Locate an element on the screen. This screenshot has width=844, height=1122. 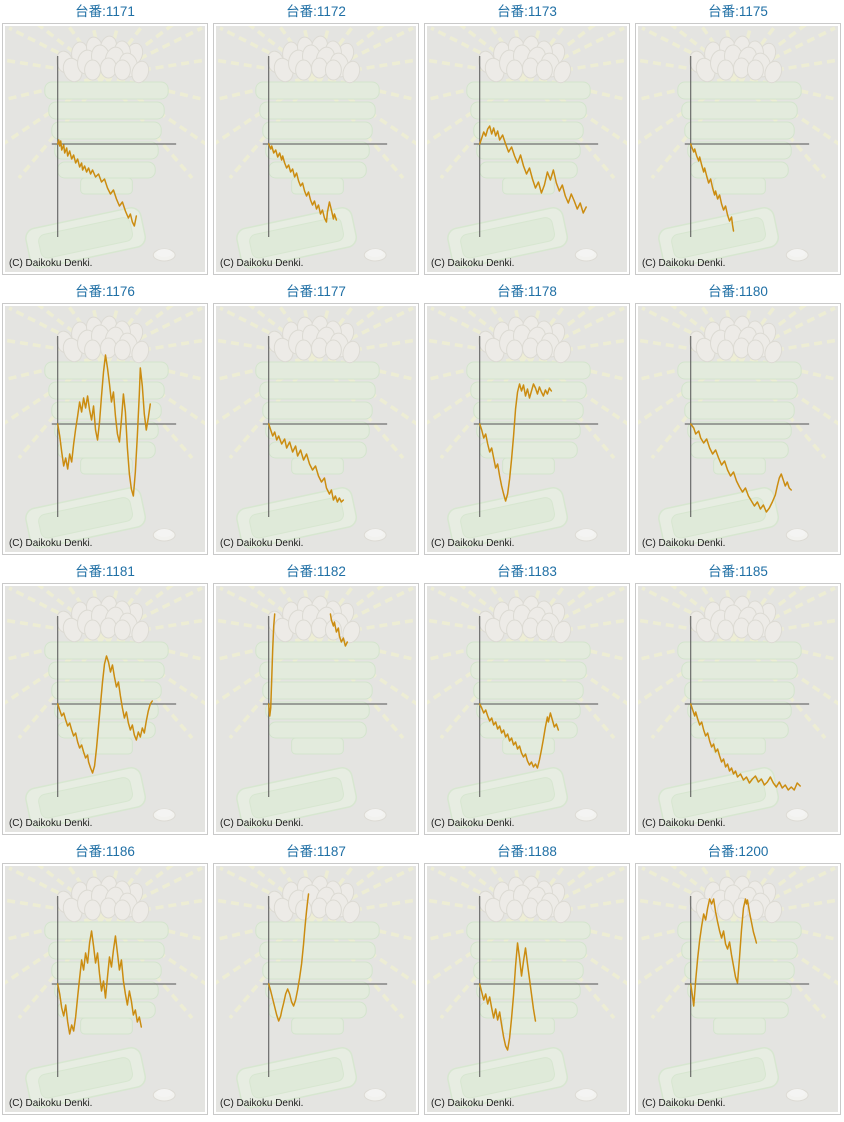
chart-card: 台番:1178 is located at coordinates (527, 419).